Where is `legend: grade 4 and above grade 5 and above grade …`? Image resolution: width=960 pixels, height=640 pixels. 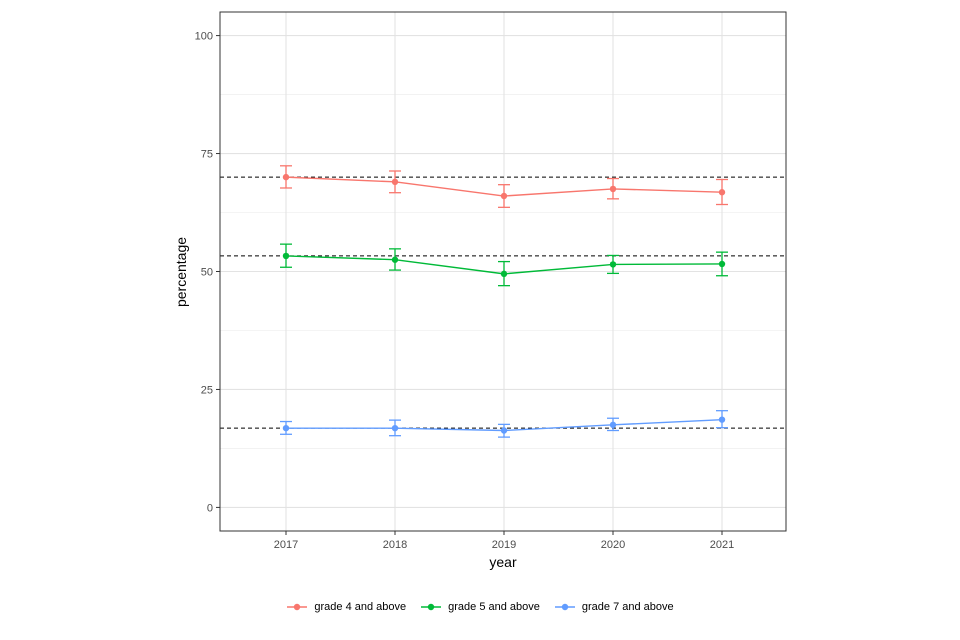
legend: grade 4 and above grade 5 and above grade … is located at coordinates (480, 607).